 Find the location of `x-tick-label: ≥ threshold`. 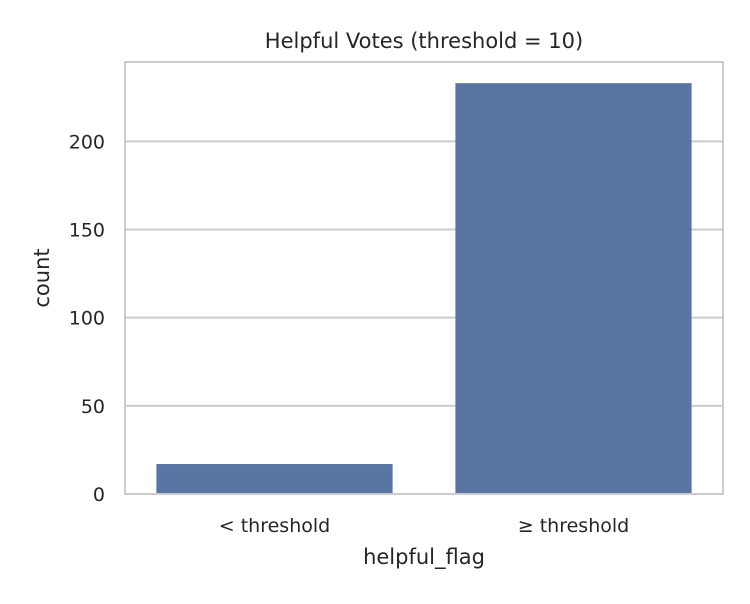

x-tick-label: ≥ threshold is located at coordinates (573, 526).